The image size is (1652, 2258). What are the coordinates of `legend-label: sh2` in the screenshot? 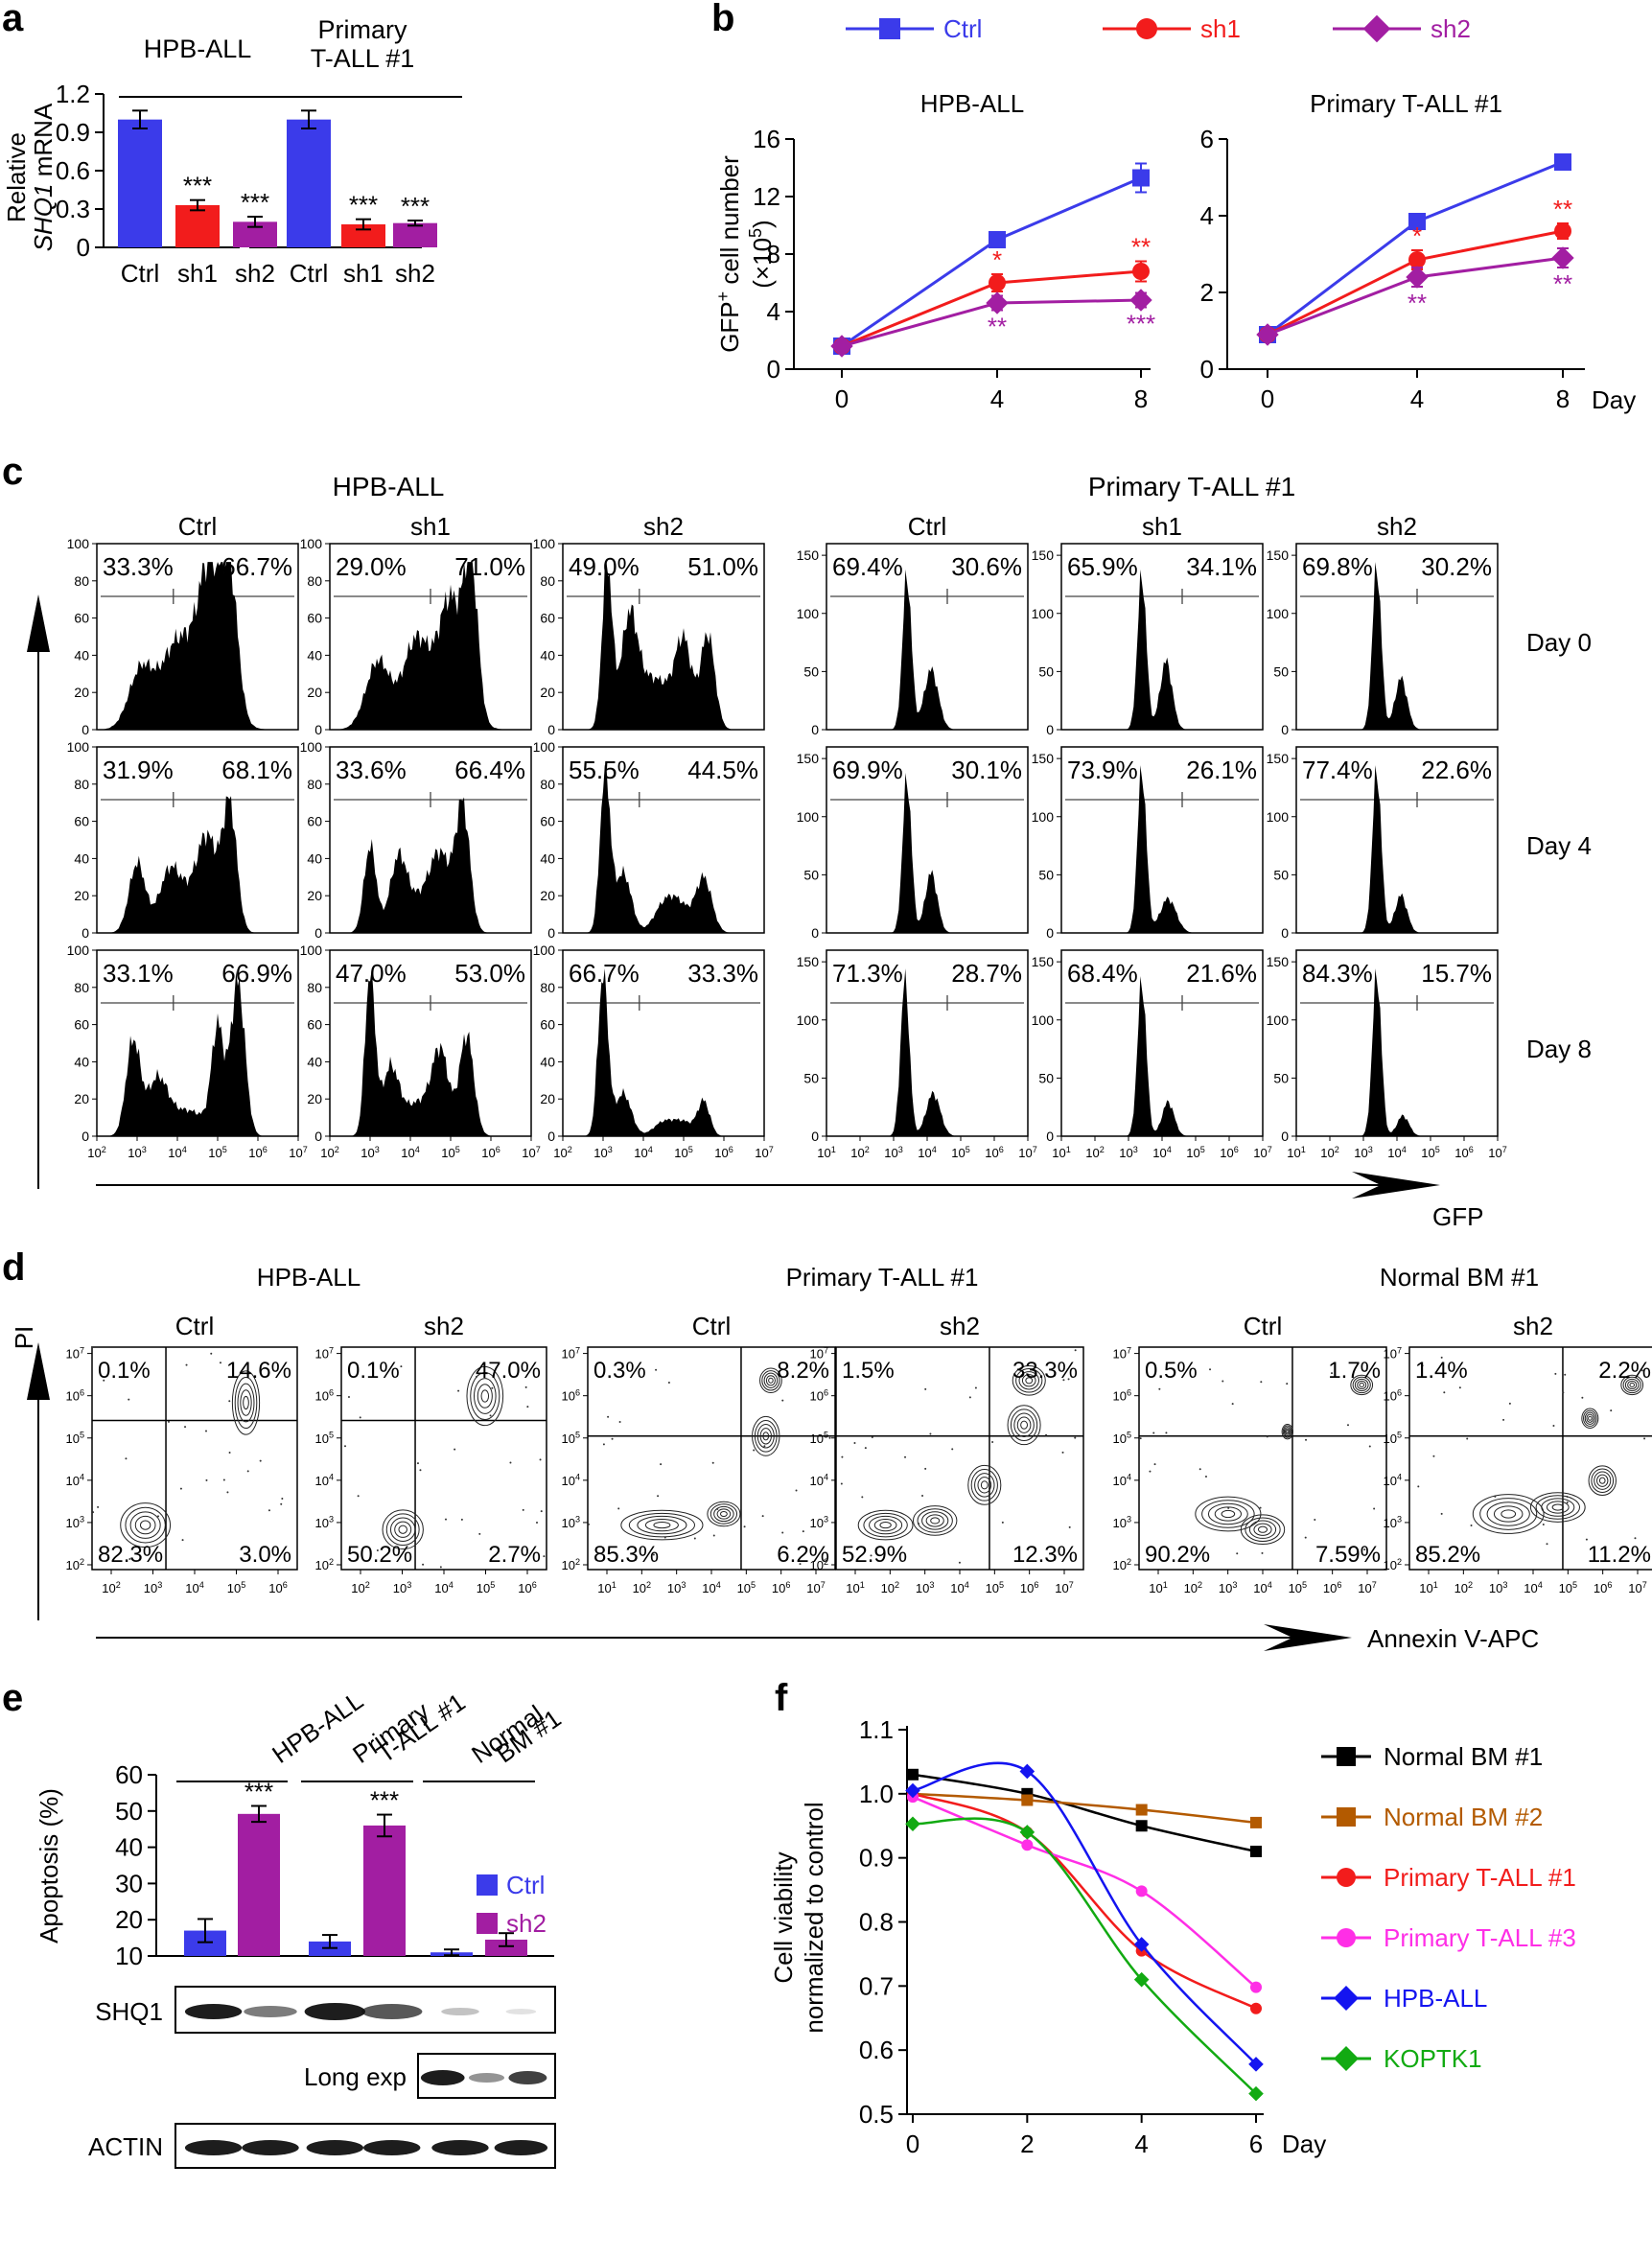 It's located at (1451, 28).